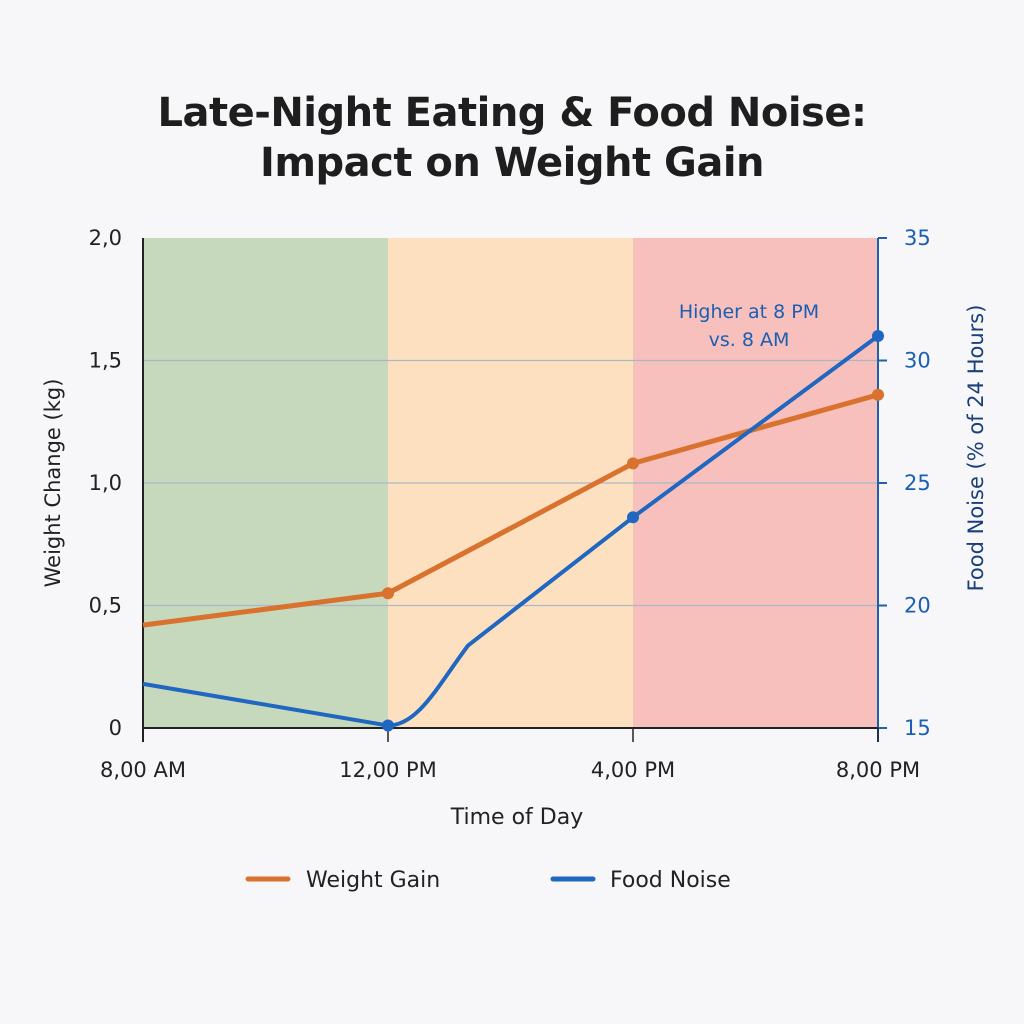 The image size is (1024, 1024). I want to click on legend: Weight Gain Food Noise, so click(488, 880).